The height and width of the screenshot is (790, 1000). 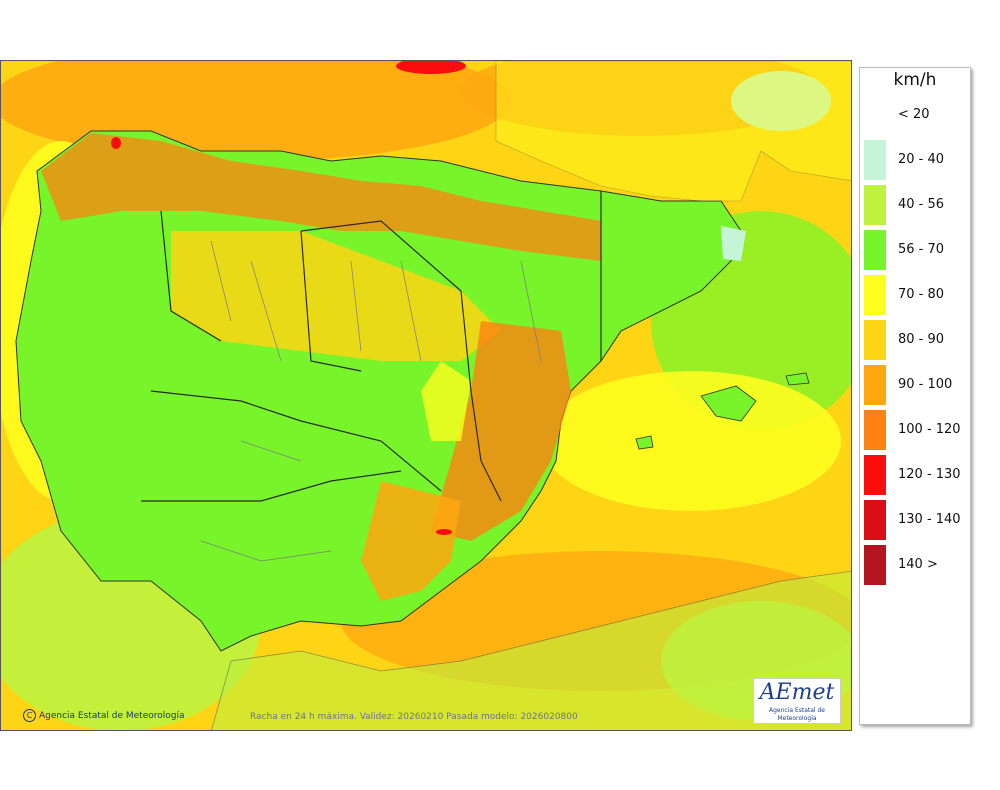 I want to click on legend-label: 130 - 140, so click(x=929, y=519).